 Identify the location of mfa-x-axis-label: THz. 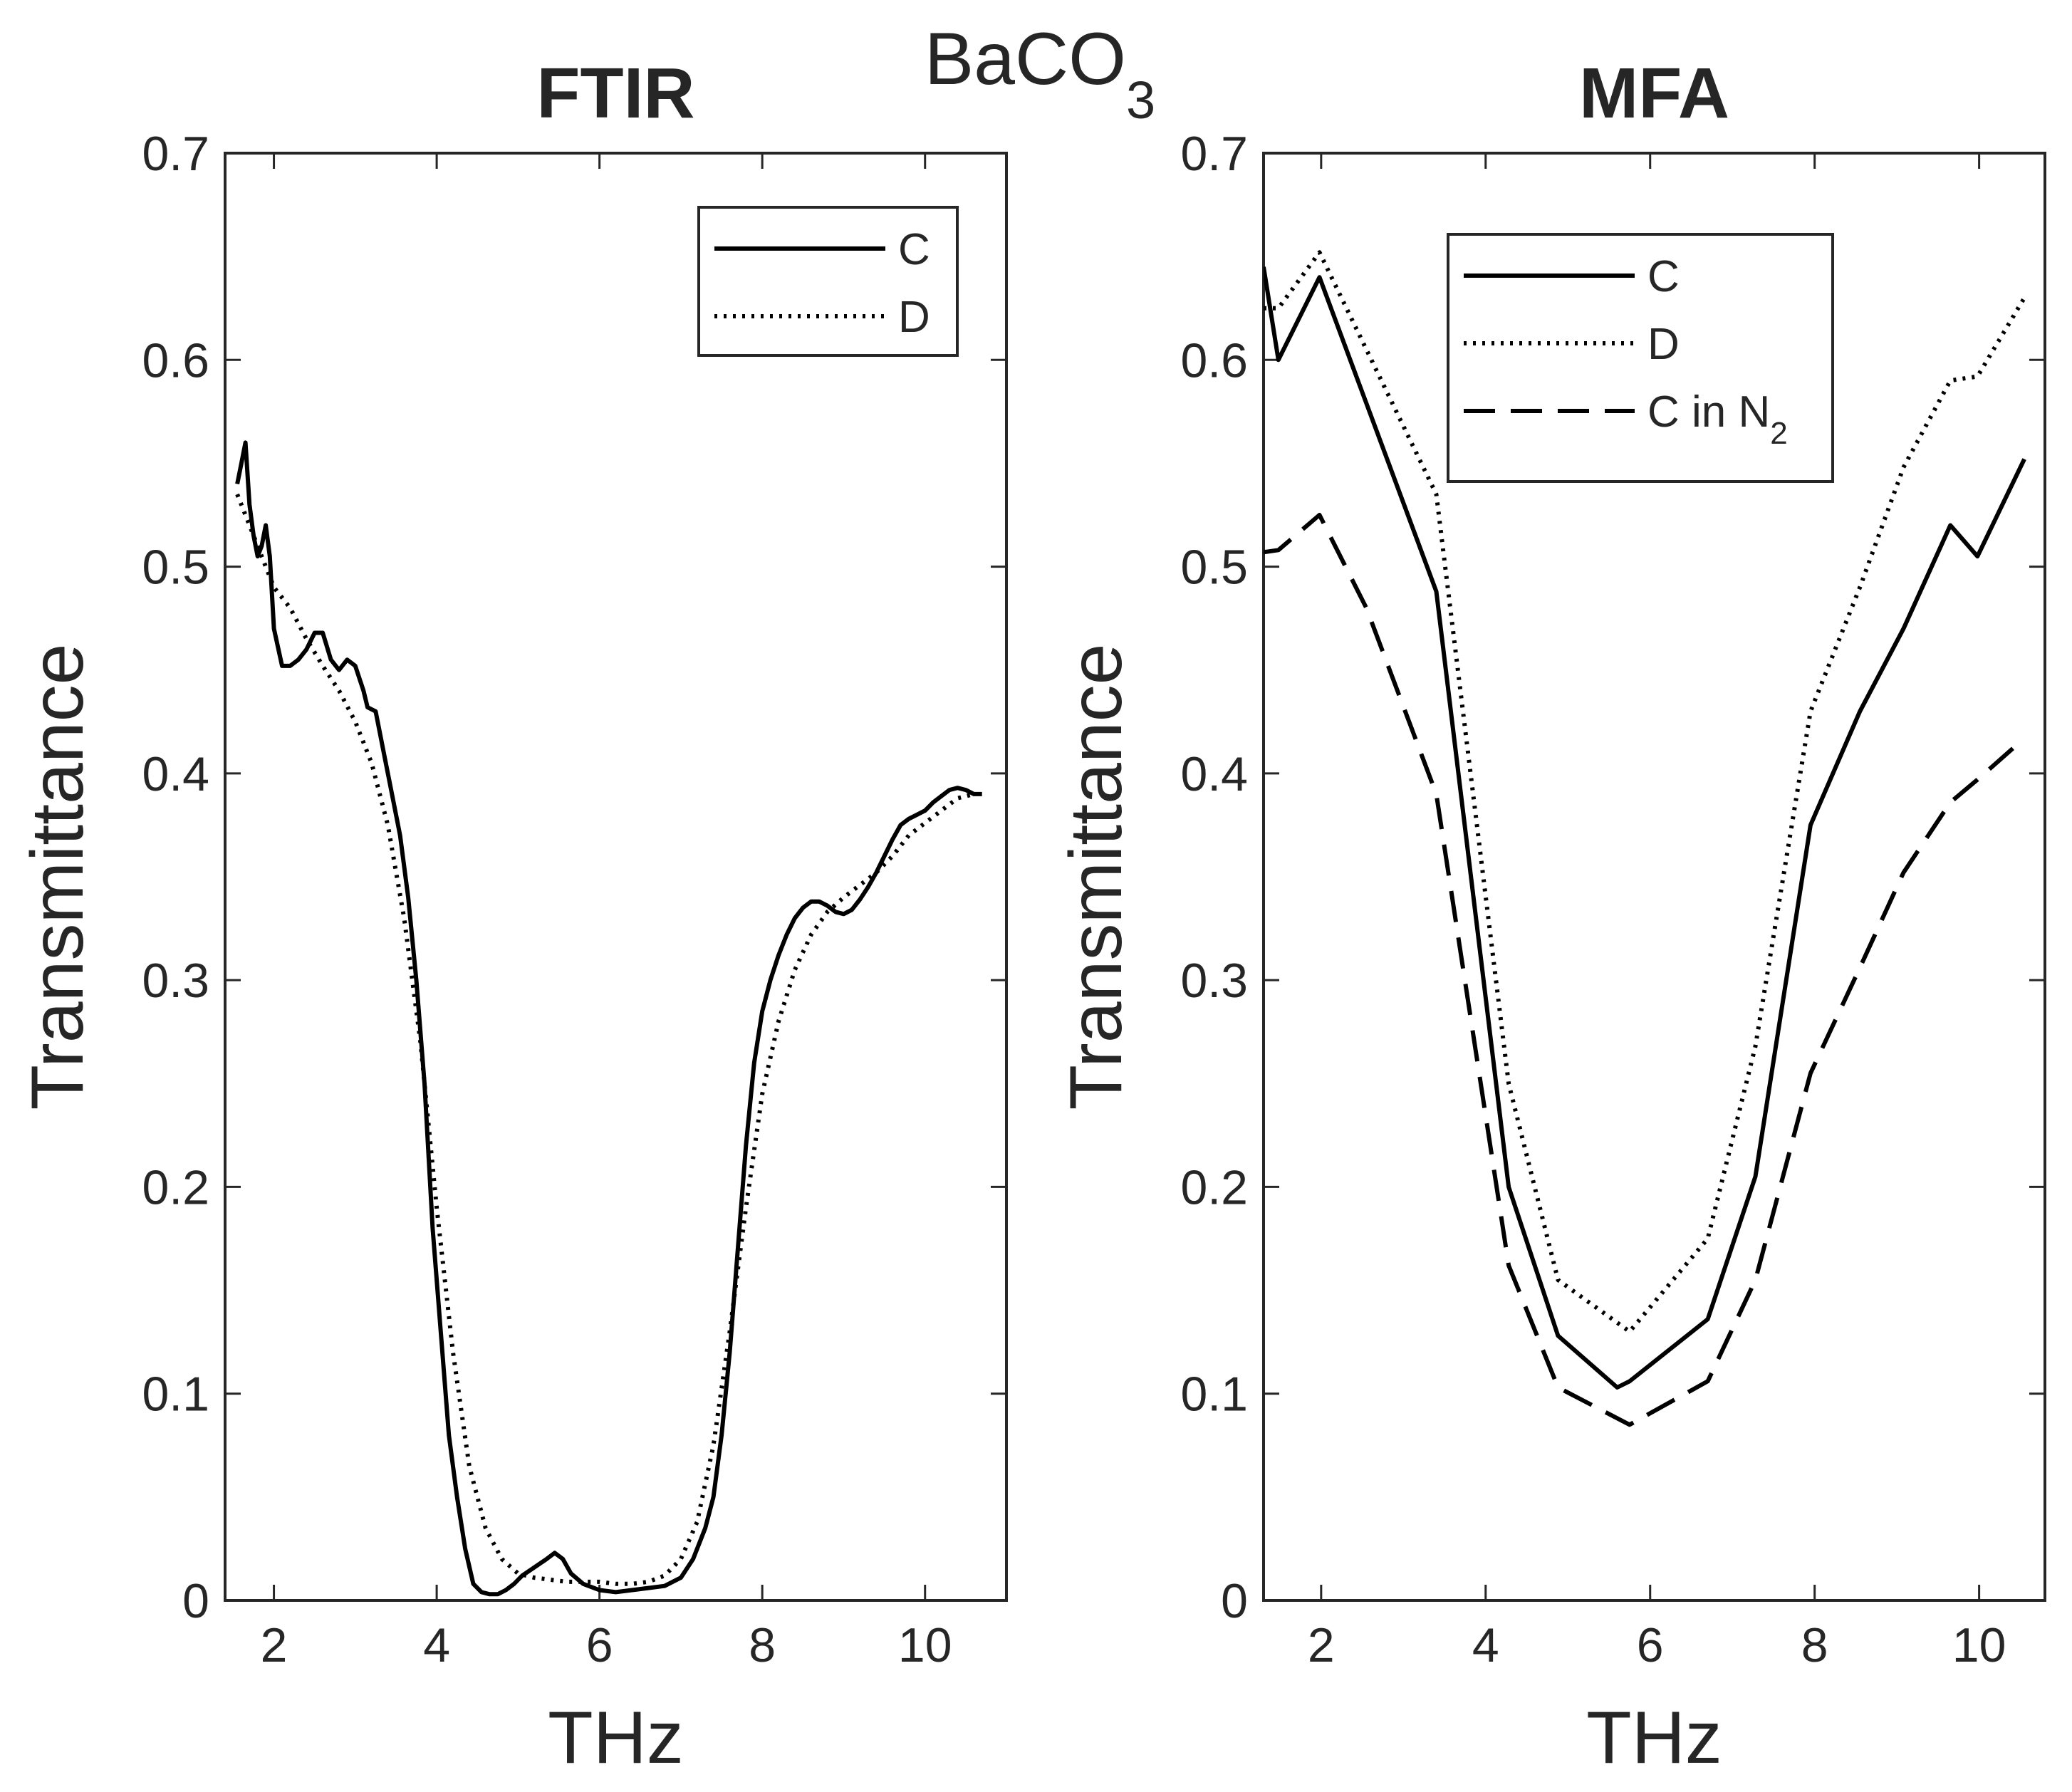
(1654, 1738).